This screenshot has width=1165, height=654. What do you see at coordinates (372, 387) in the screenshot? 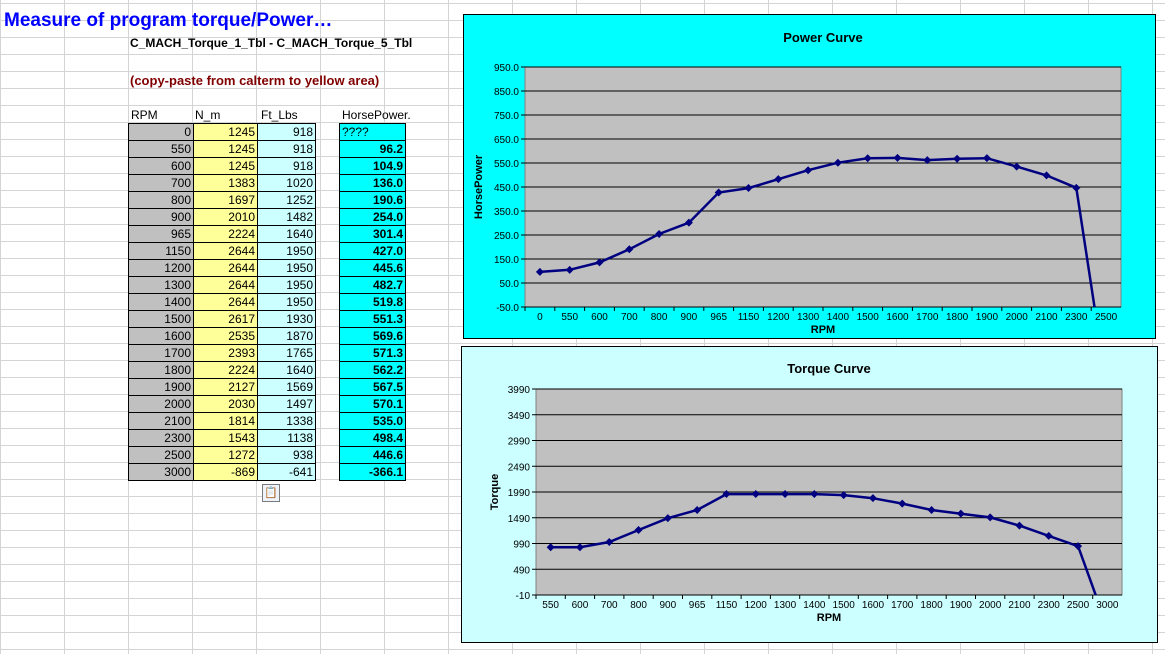
I see `horsepower-cell: 567.5` at bounding box center [372, 387].